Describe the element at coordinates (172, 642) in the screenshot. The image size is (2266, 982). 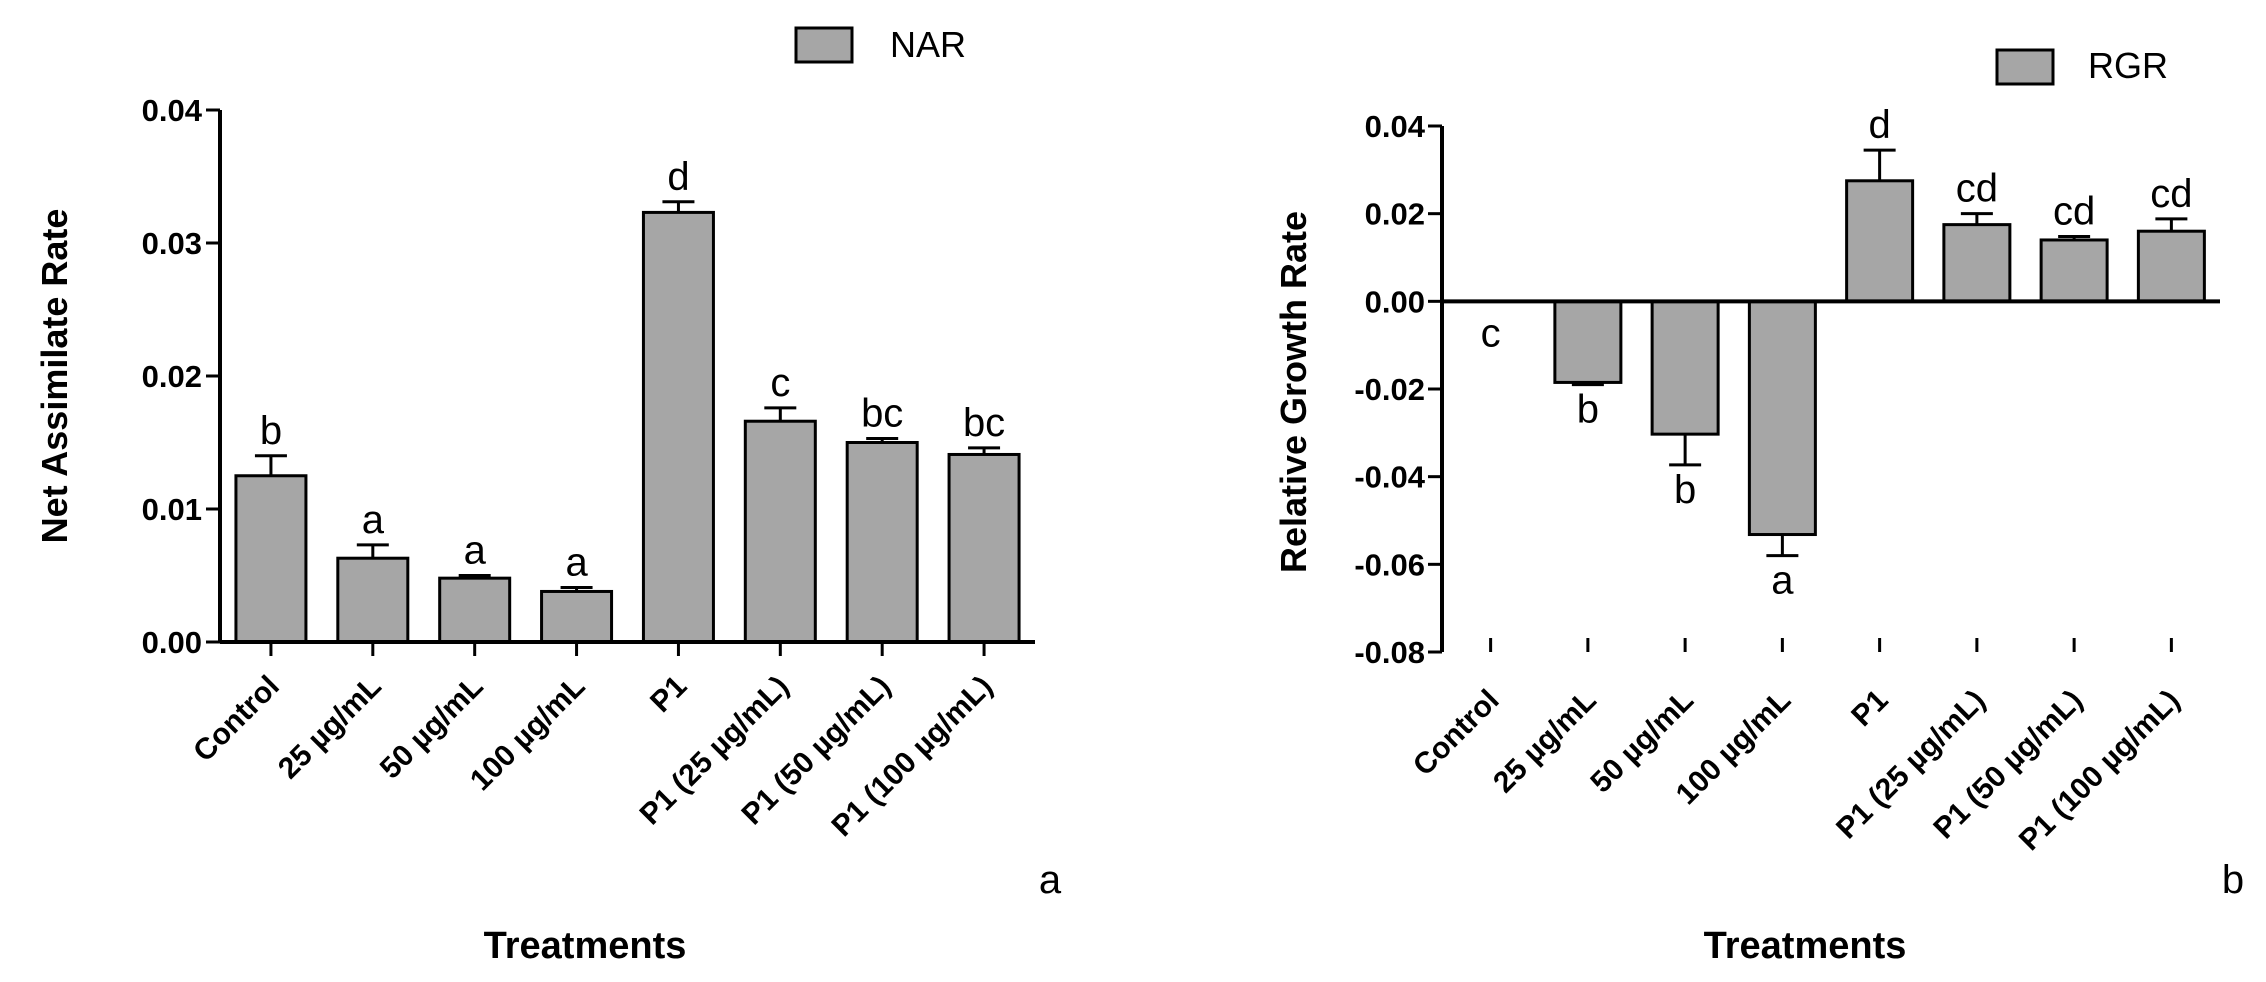
I see `y-tick-label-1: 0.00` at that location.